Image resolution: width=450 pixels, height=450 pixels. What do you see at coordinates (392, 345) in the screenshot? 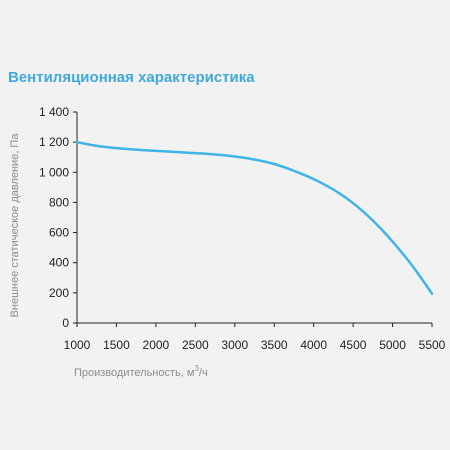
I see `x-tick-label: 5000` at bounding box center [392, 345].